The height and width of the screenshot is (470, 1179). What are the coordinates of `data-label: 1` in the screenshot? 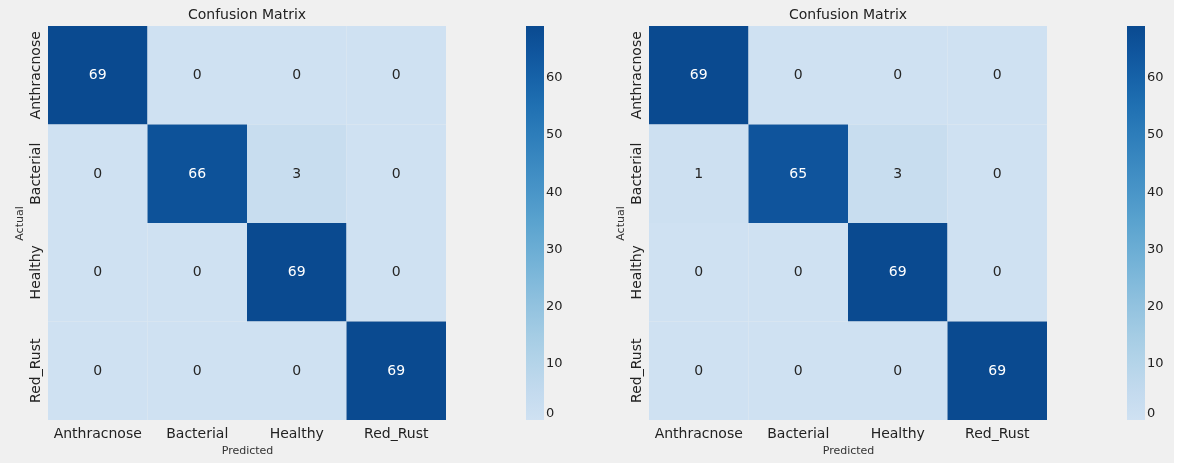 It's located at (699, 172).